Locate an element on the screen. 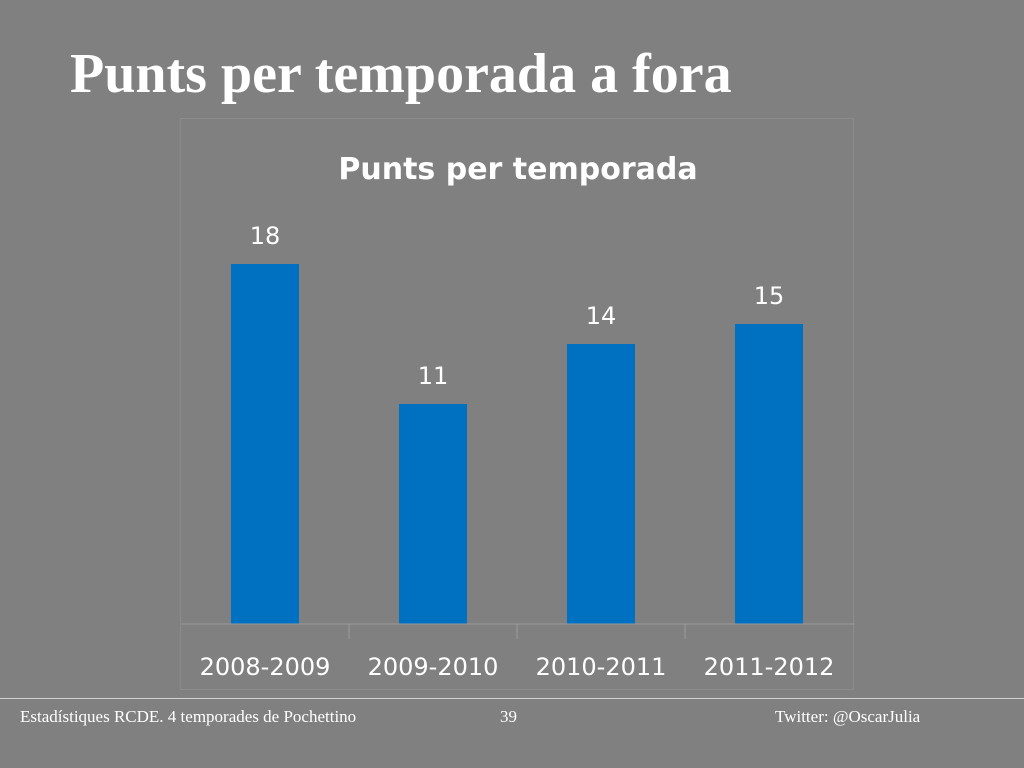  bar-2010-2011 is located at coordinates (601, 484).